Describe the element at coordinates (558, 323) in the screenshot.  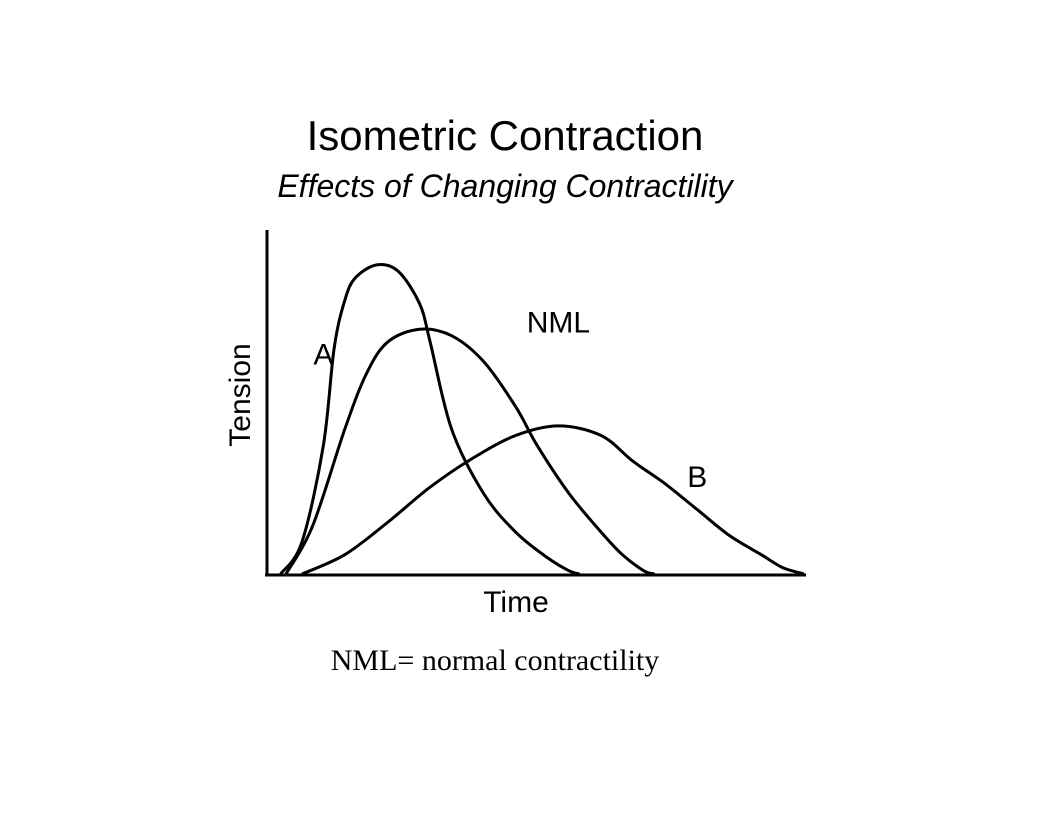
I see `series-label-nml: NML` at that location.